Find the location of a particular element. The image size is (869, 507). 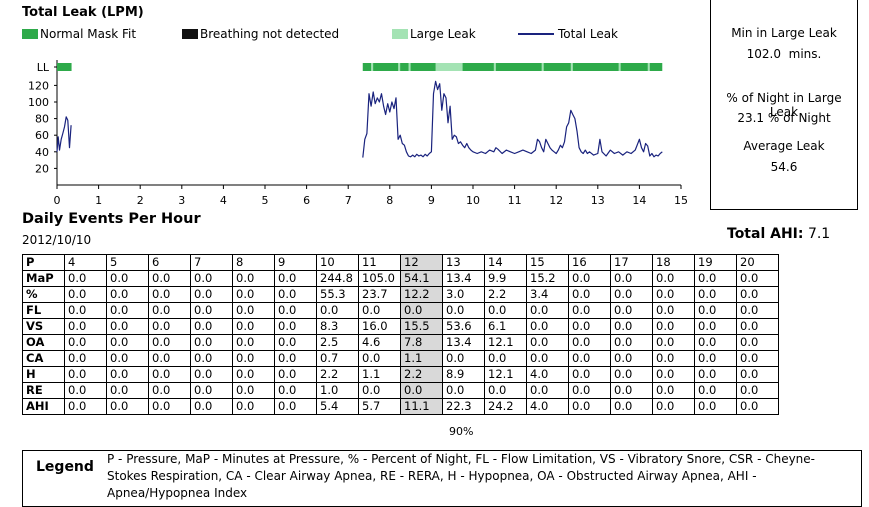

table-cell: 20 is located at coordinates (757, 262).